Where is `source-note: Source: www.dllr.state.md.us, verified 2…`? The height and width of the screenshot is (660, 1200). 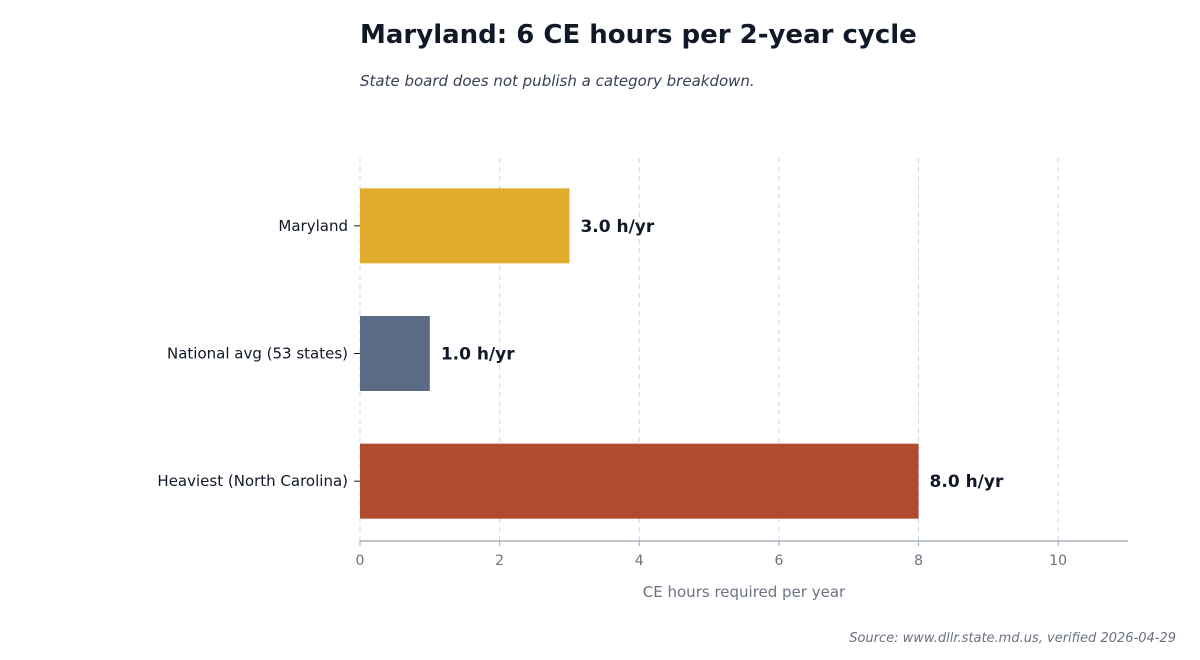 source-note: Source: www.dllr.state.md.us, verified 2… is located at coordinates (1012, 638).